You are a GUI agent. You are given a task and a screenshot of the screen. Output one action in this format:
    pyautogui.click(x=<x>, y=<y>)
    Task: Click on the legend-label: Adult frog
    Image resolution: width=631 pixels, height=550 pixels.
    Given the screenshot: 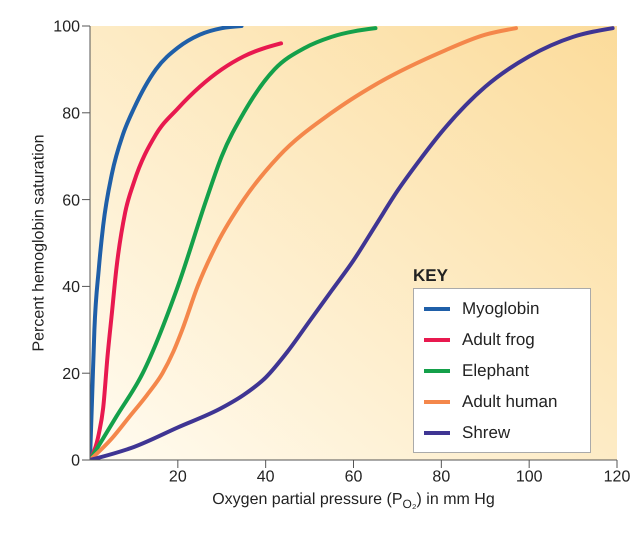 What is the action you would take?
    pyautogui.click(x=498, y=340)
    